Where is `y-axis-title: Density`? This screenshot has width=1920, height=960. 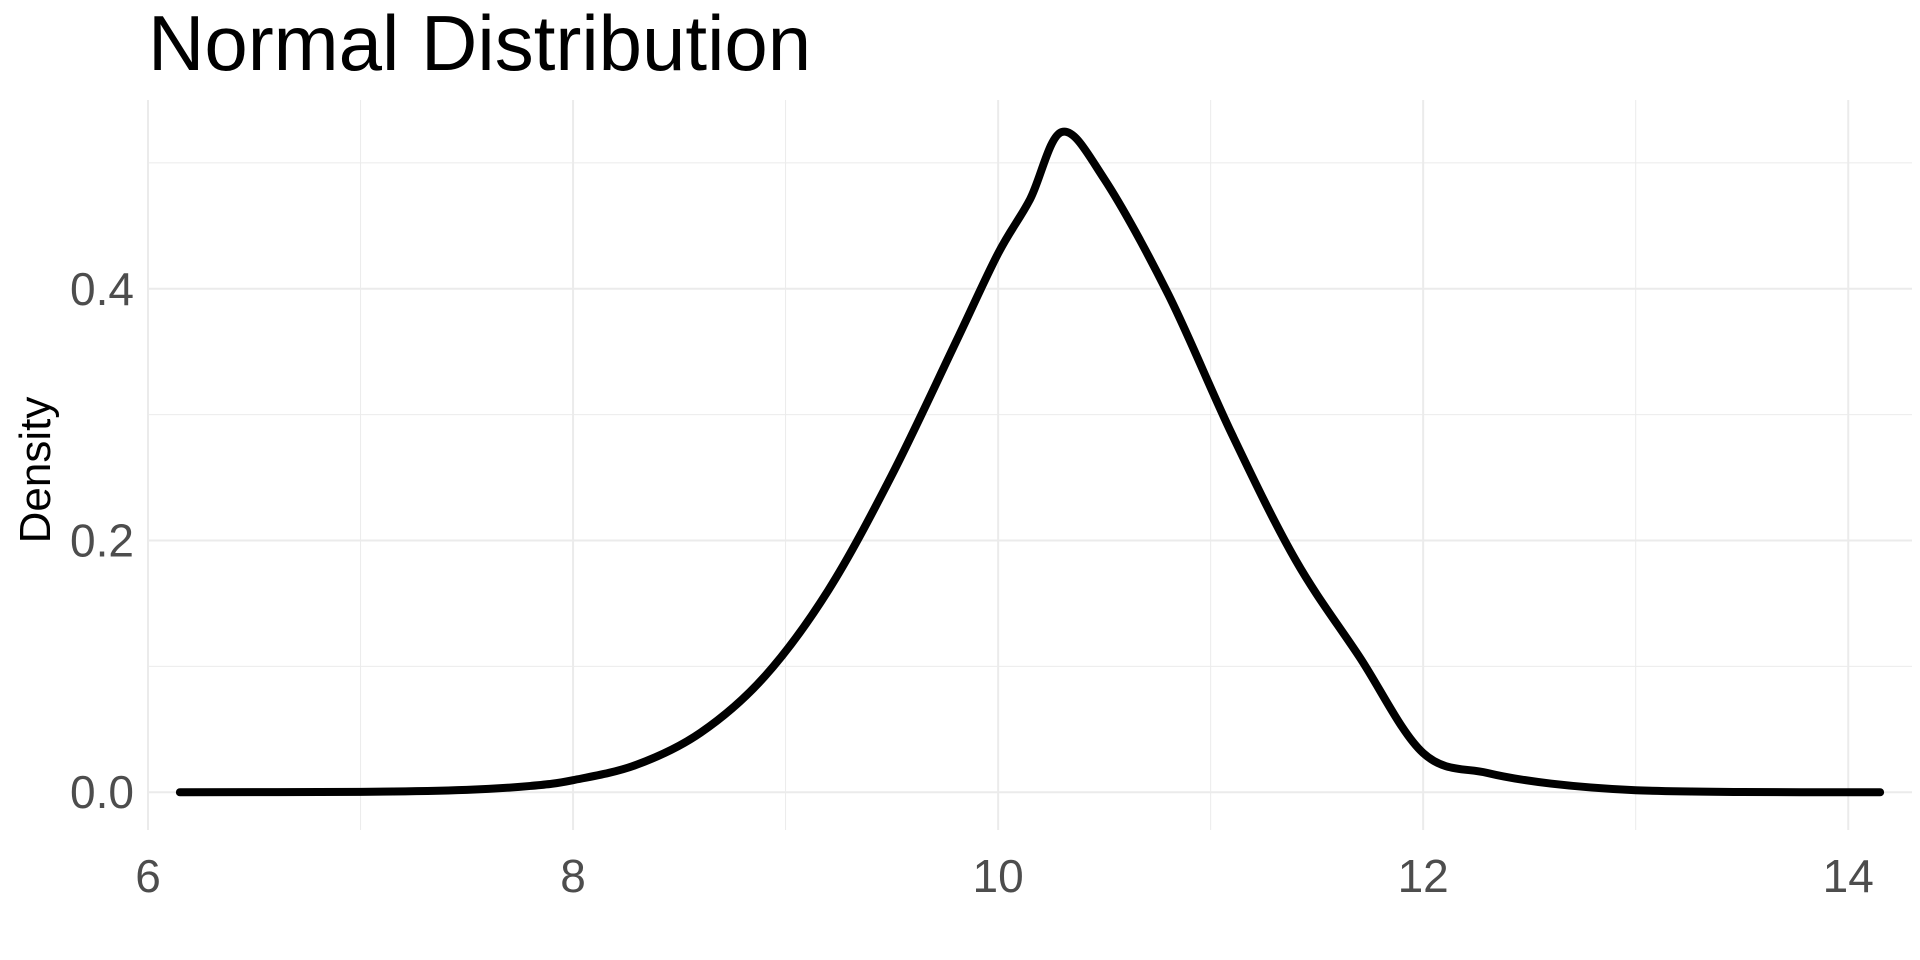 y-axis-title: Density is located at coordinates (35, 470).